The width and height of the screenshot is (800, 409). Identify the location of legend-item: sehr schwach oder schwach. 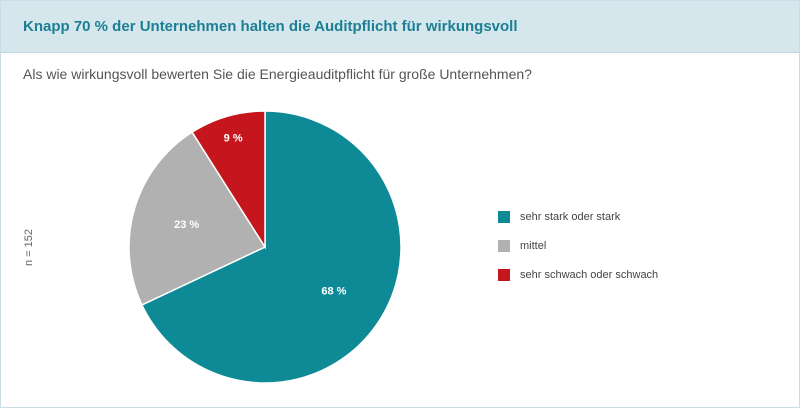
(578, 275).